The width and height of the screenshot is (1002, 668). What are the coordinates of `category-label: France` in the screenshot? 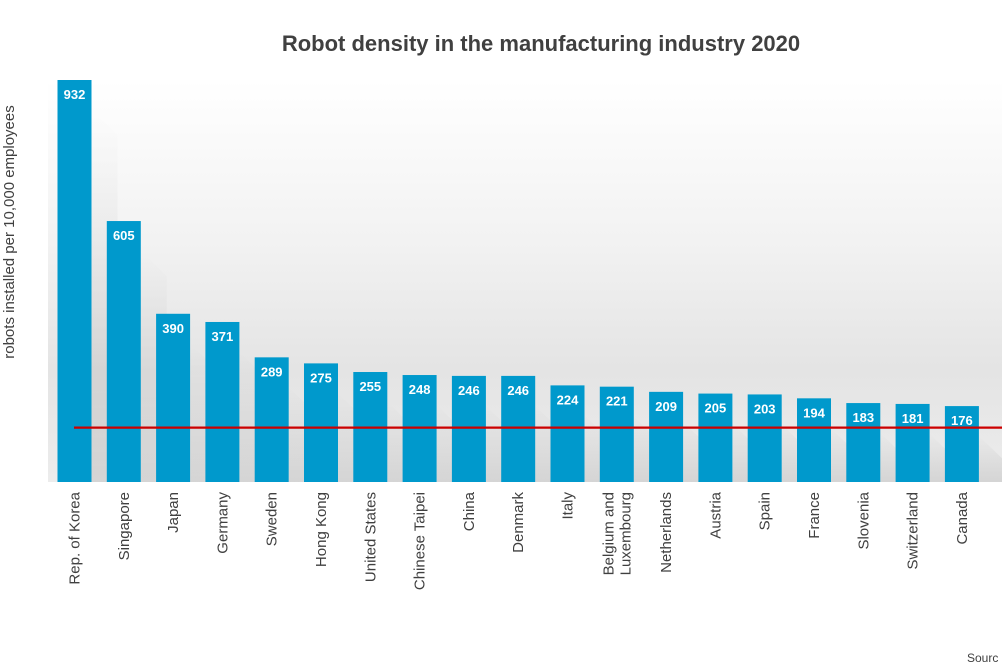 It's located at (814, 515).